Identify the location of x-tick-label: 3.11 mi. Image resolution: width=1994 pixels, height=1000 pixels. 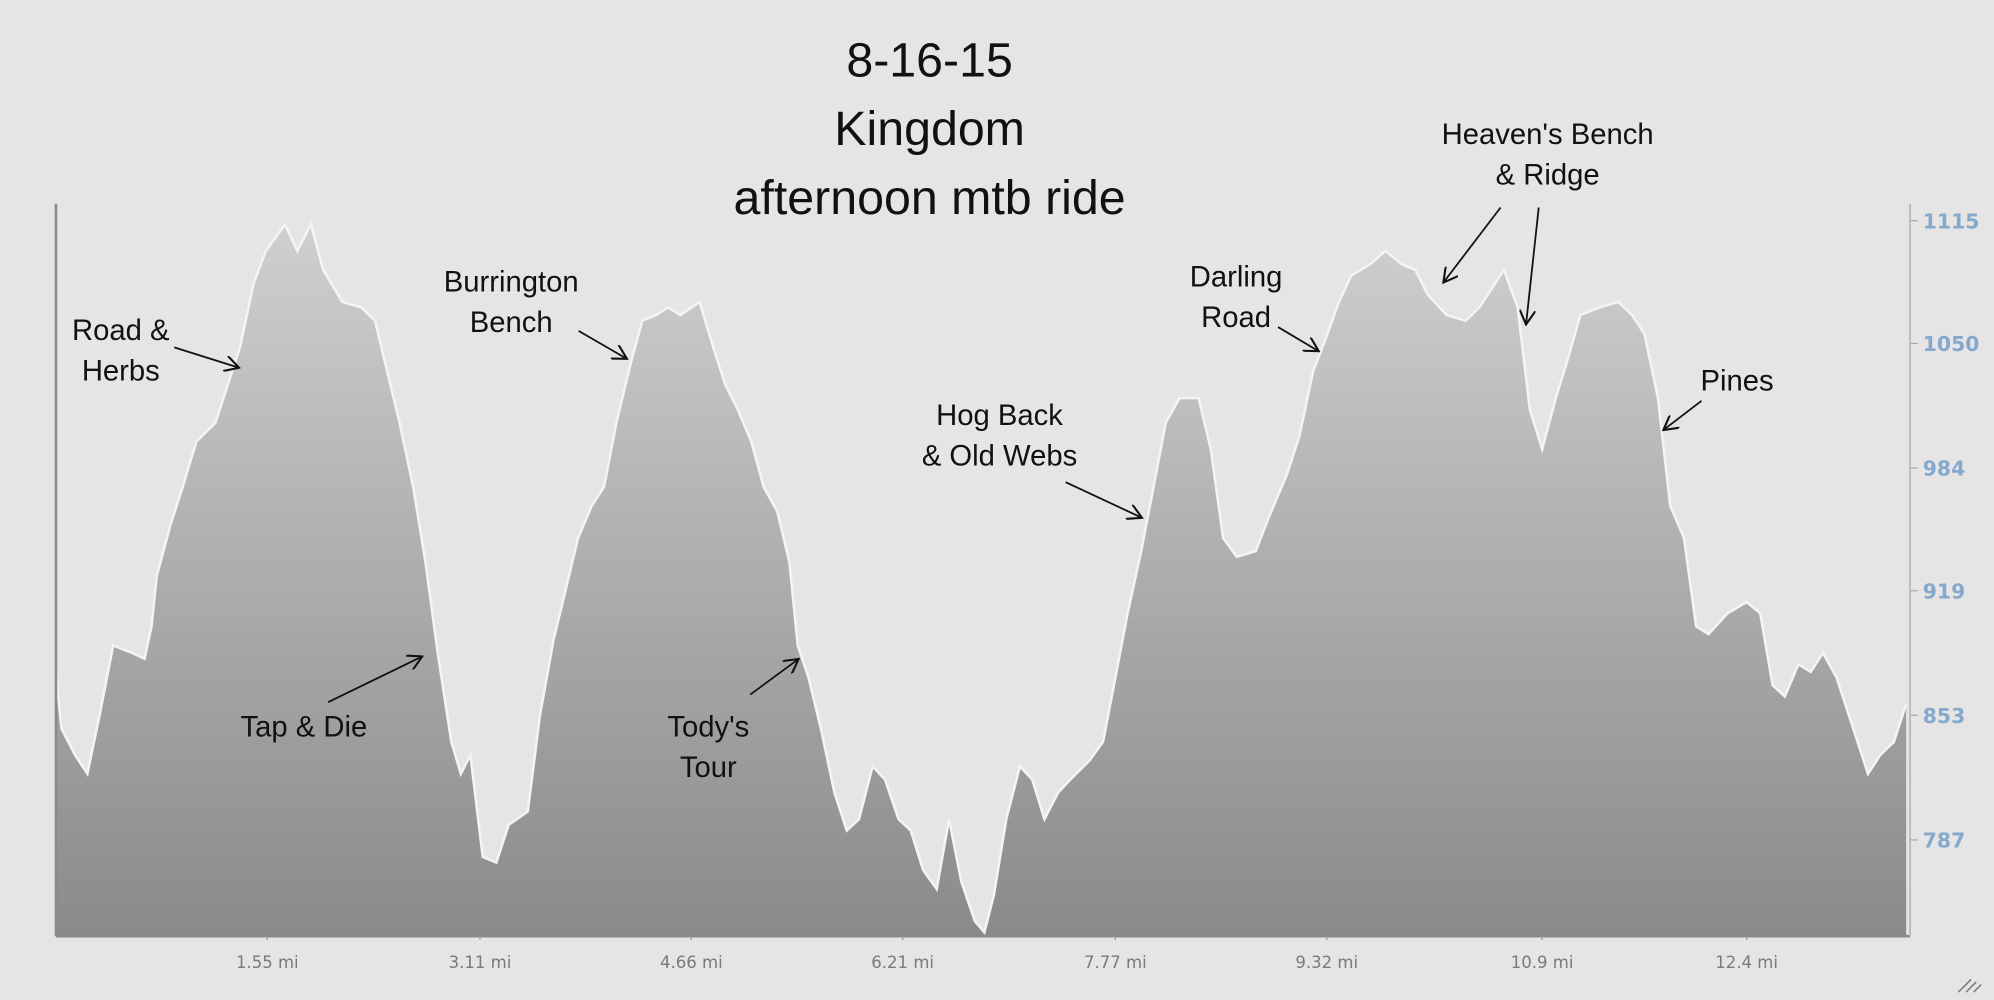
(480, 962).